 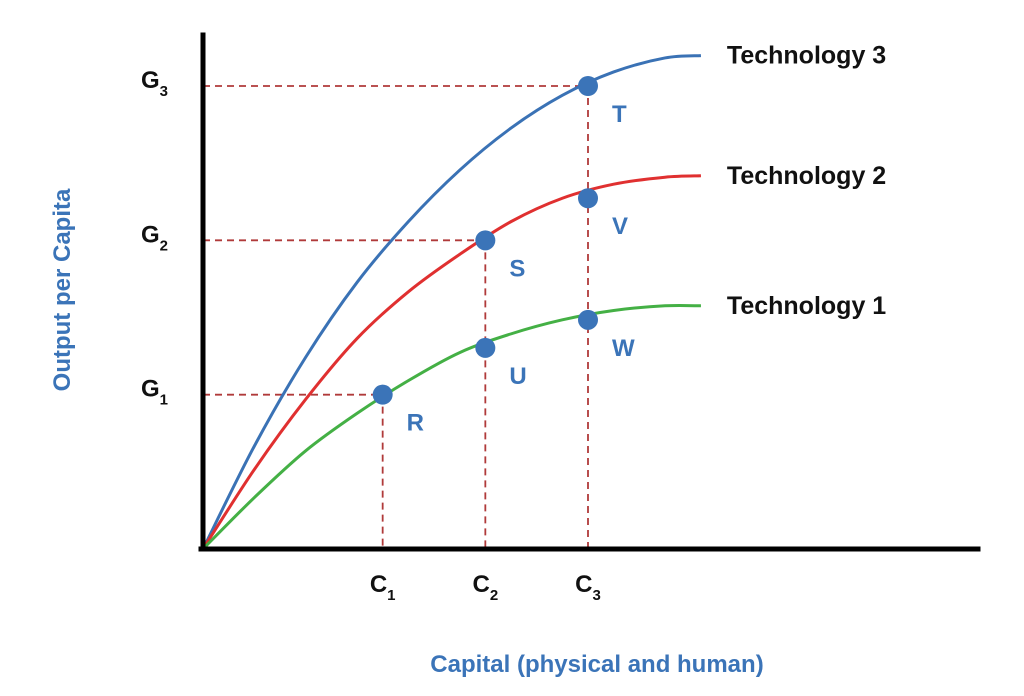 What do you see at coordinates (588, 86) in the screenshot?
I see `point-t` at bounding box center [588, 86].